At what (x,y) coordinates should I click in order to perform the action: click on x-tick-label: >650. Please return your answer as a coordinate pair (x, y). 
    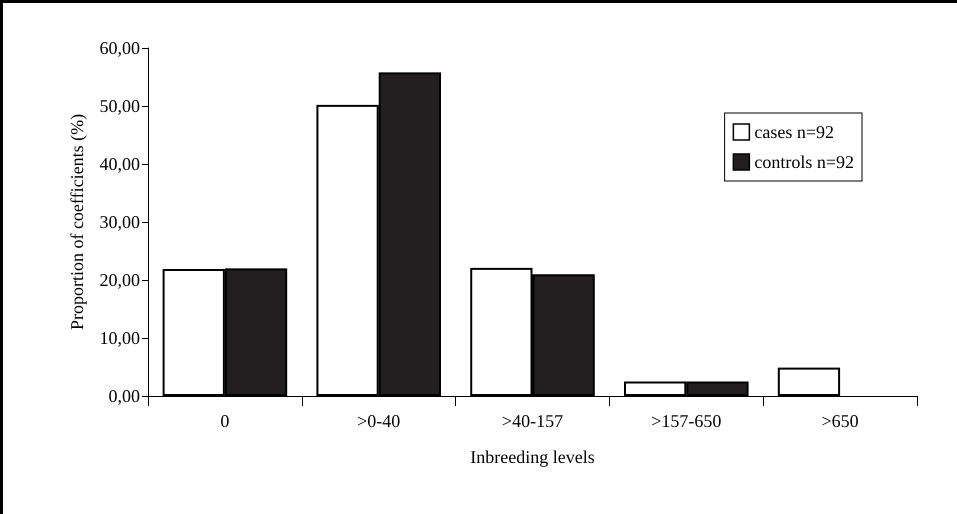
    Looking at the image, I should click on (840, 421).